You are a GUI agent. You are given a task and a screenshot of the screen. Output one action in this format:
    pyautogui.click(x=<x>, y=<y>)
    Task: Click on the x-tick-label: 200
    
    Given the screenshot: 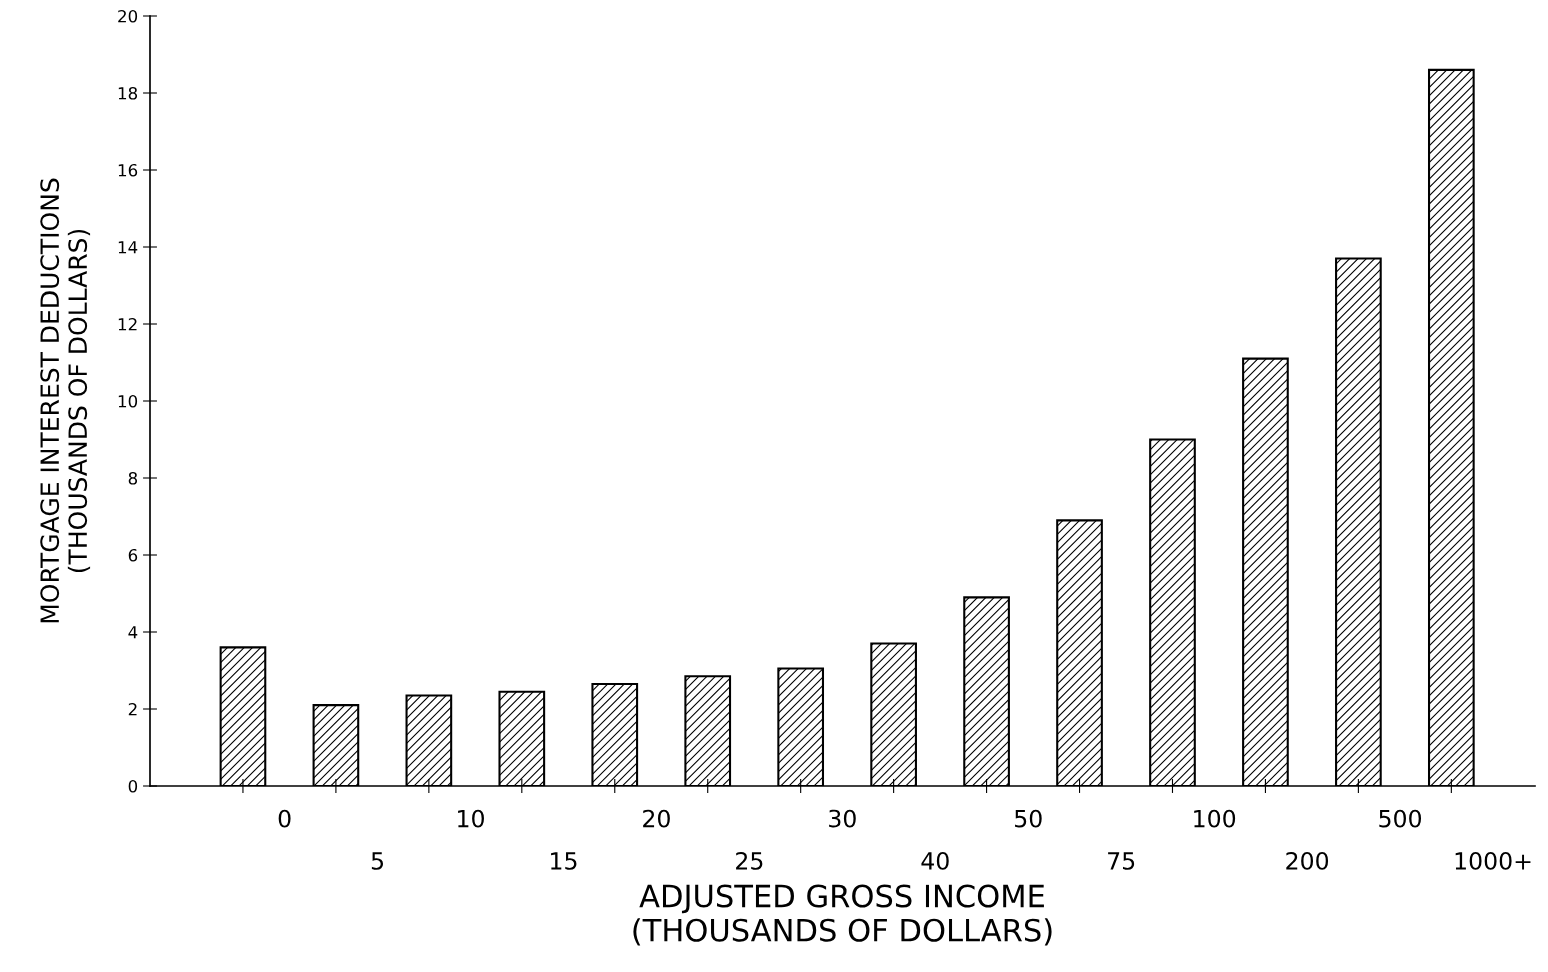 What is the action you would take?
    pyautogui.click(x=1307, y=860)
    